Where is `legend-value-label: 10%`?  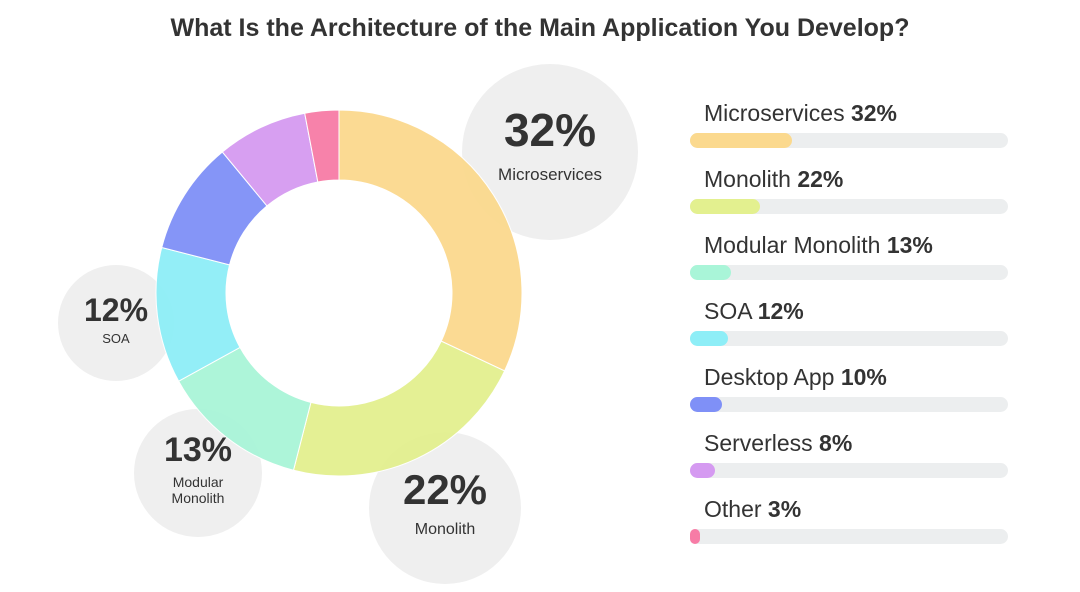
legend-value-label: 10% is located at coordinates (863, 377).